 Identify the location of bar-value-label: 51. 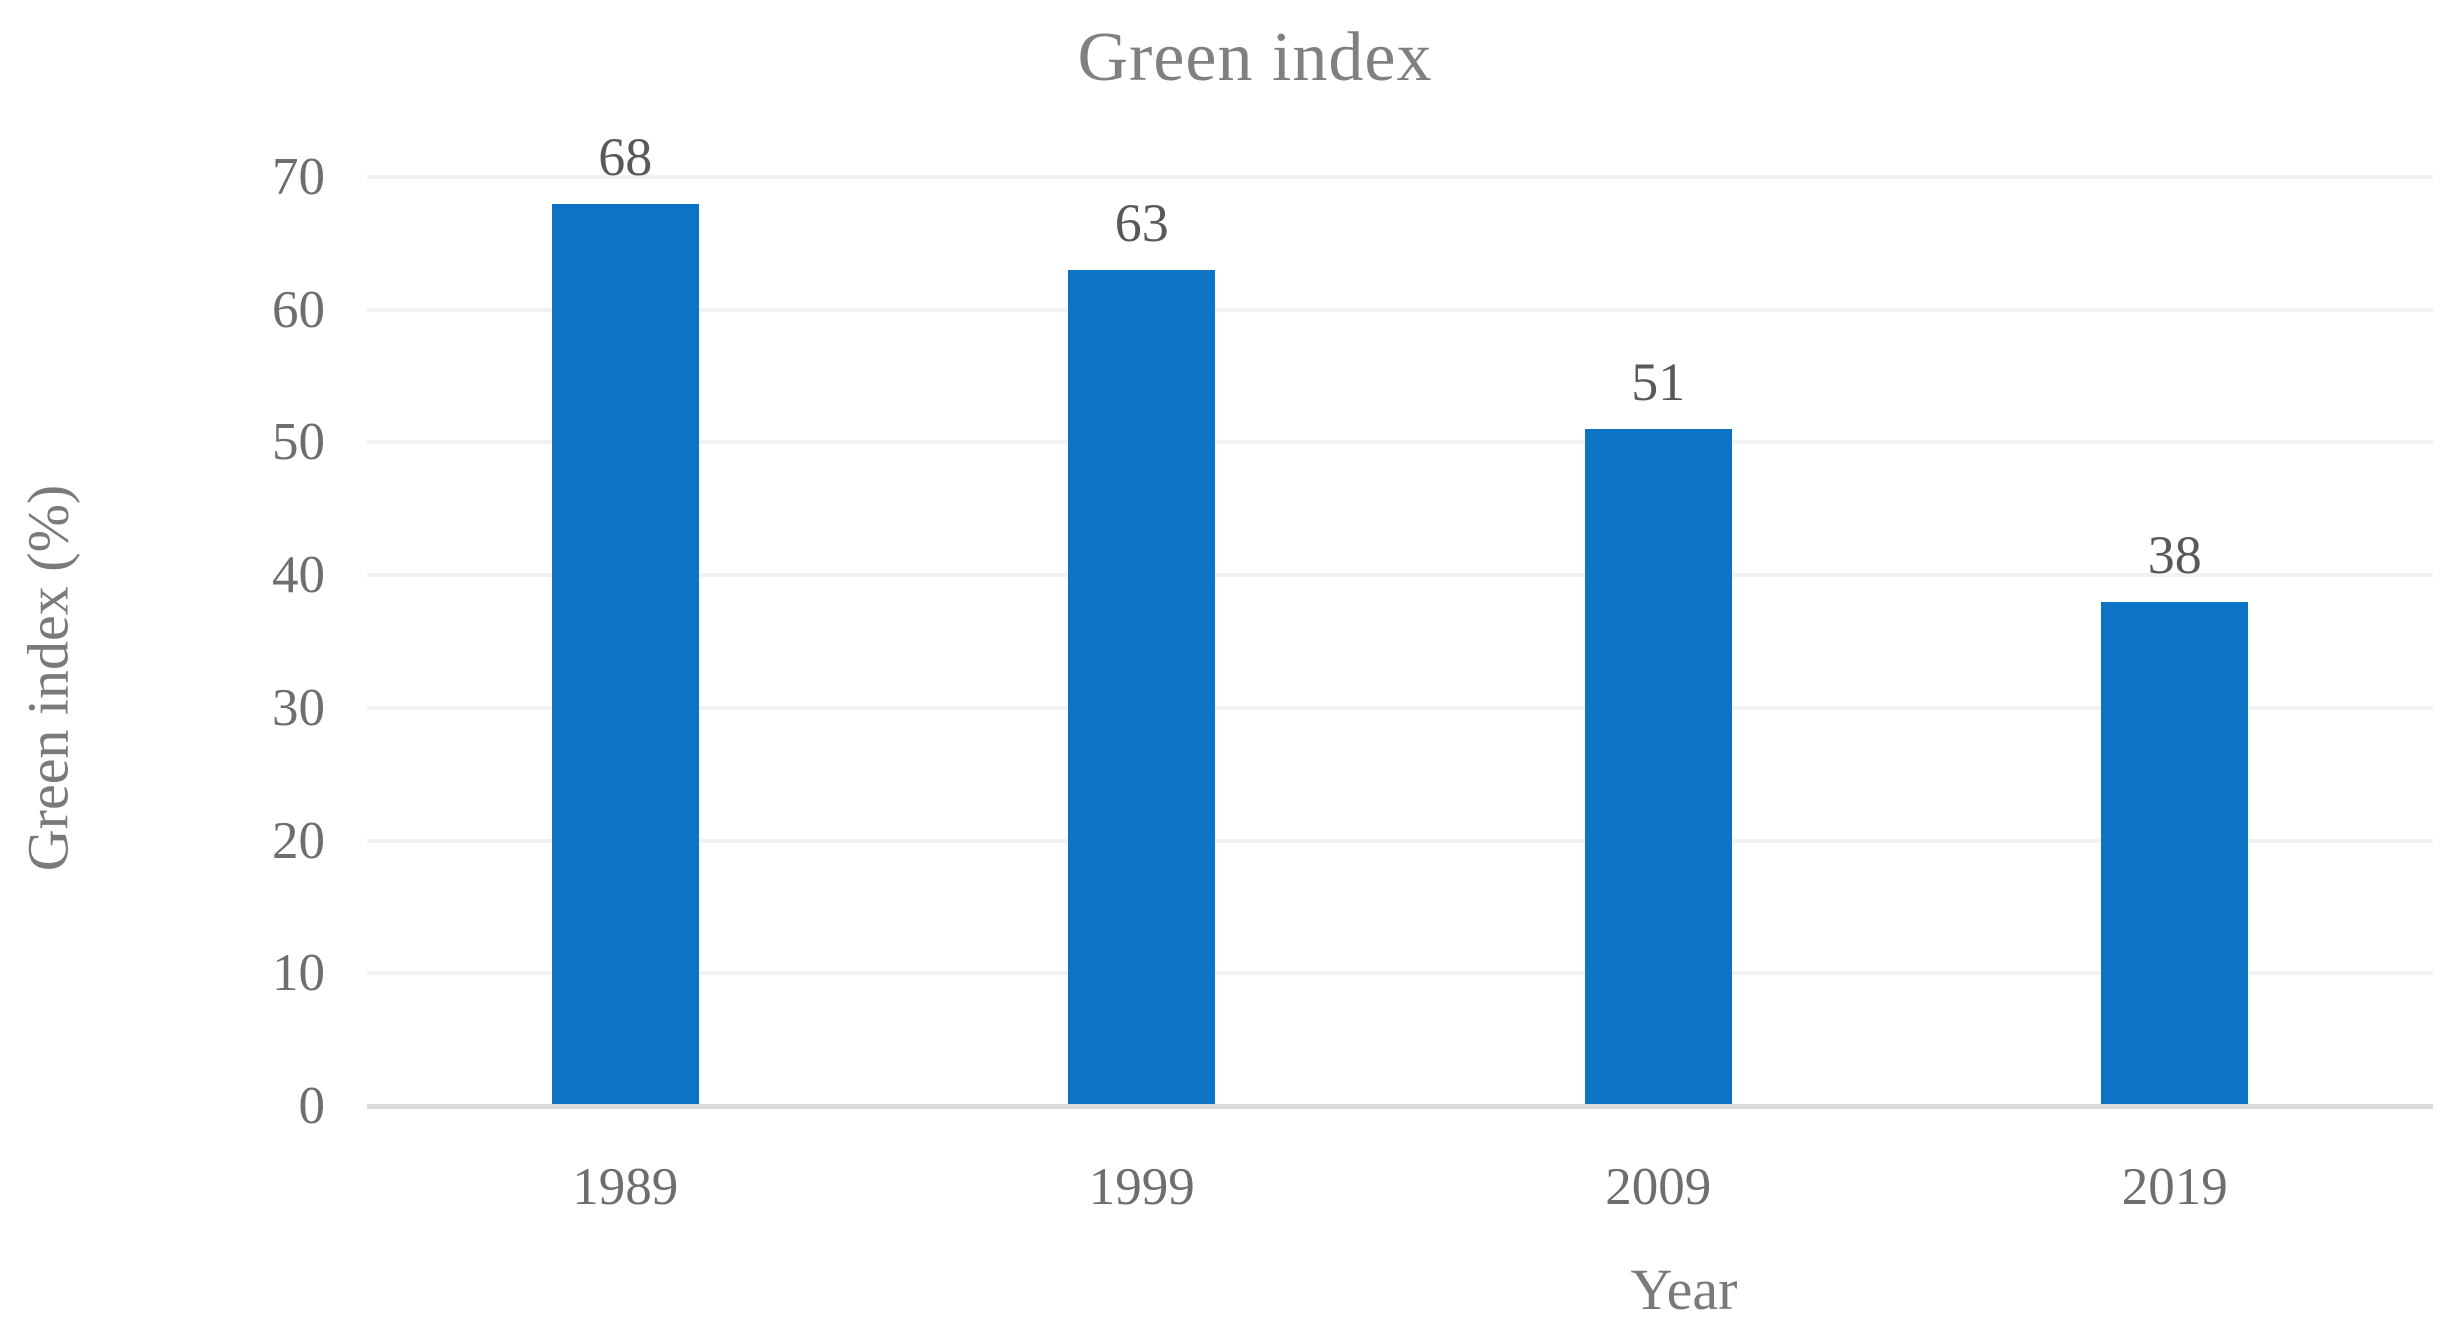
(1658, 382).